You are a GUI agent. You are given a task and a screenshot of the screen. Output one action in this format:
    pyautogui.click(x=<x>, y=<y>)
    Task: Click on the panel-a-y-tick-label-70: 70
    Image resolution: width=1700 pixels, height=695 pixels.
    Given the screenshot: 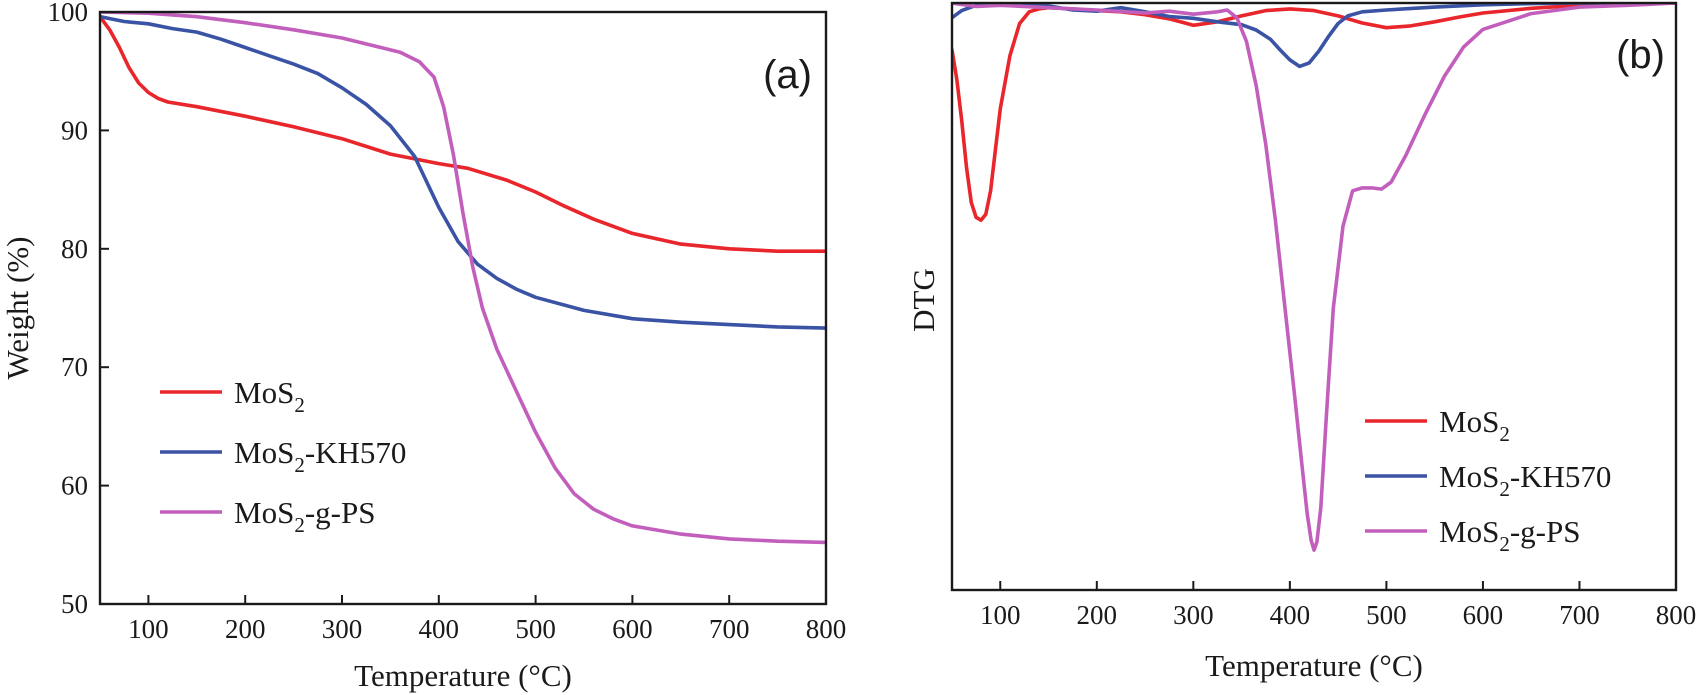 What is the action you would take?
    pyautogui.click(x=74, y=367)
    